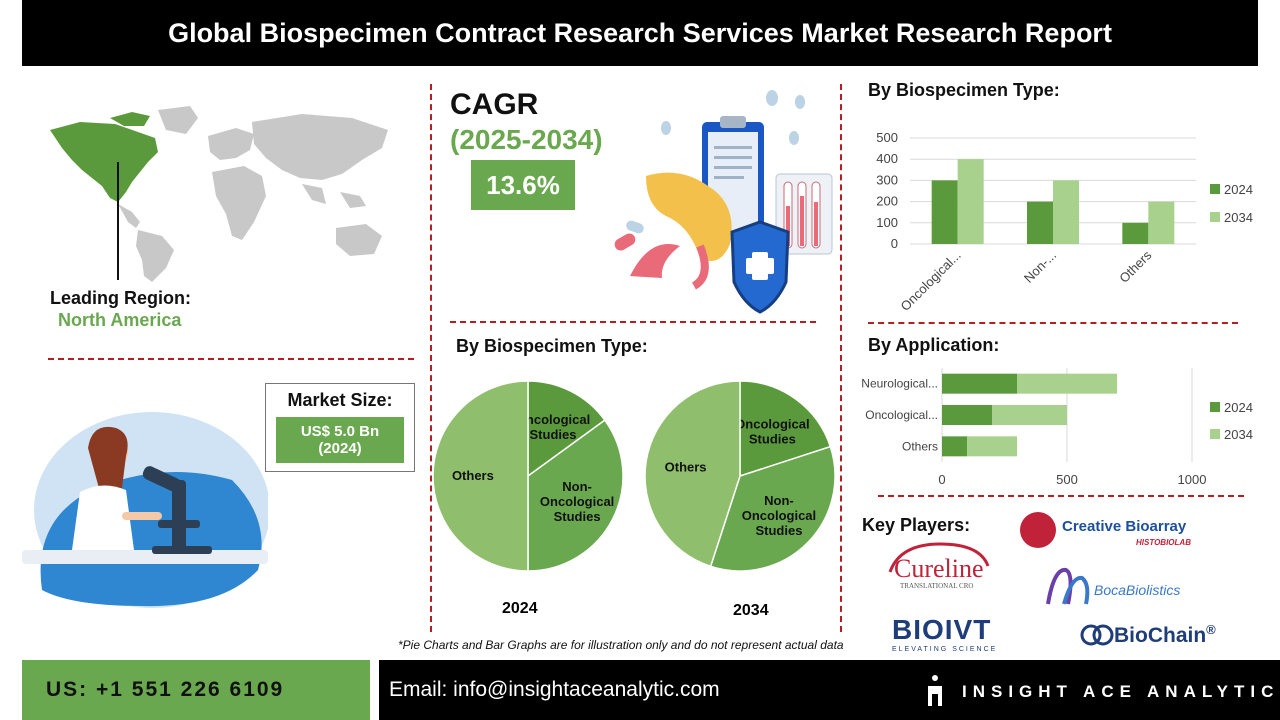  I want to click on hbar-section-title: By Application:, so click(934, 345).